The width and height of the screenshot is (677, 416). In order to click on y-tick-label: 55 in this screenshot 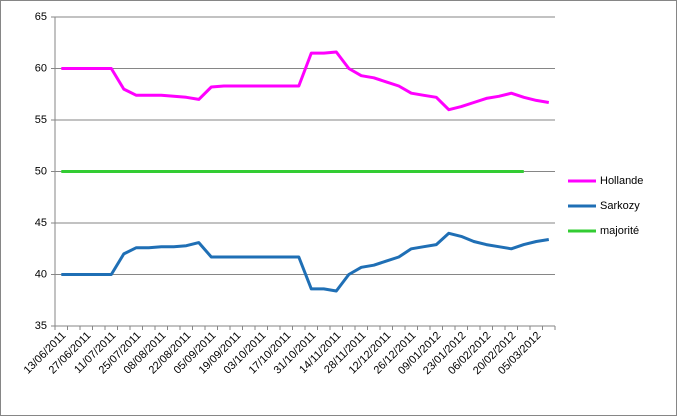, I will do `click(41, 120)`.